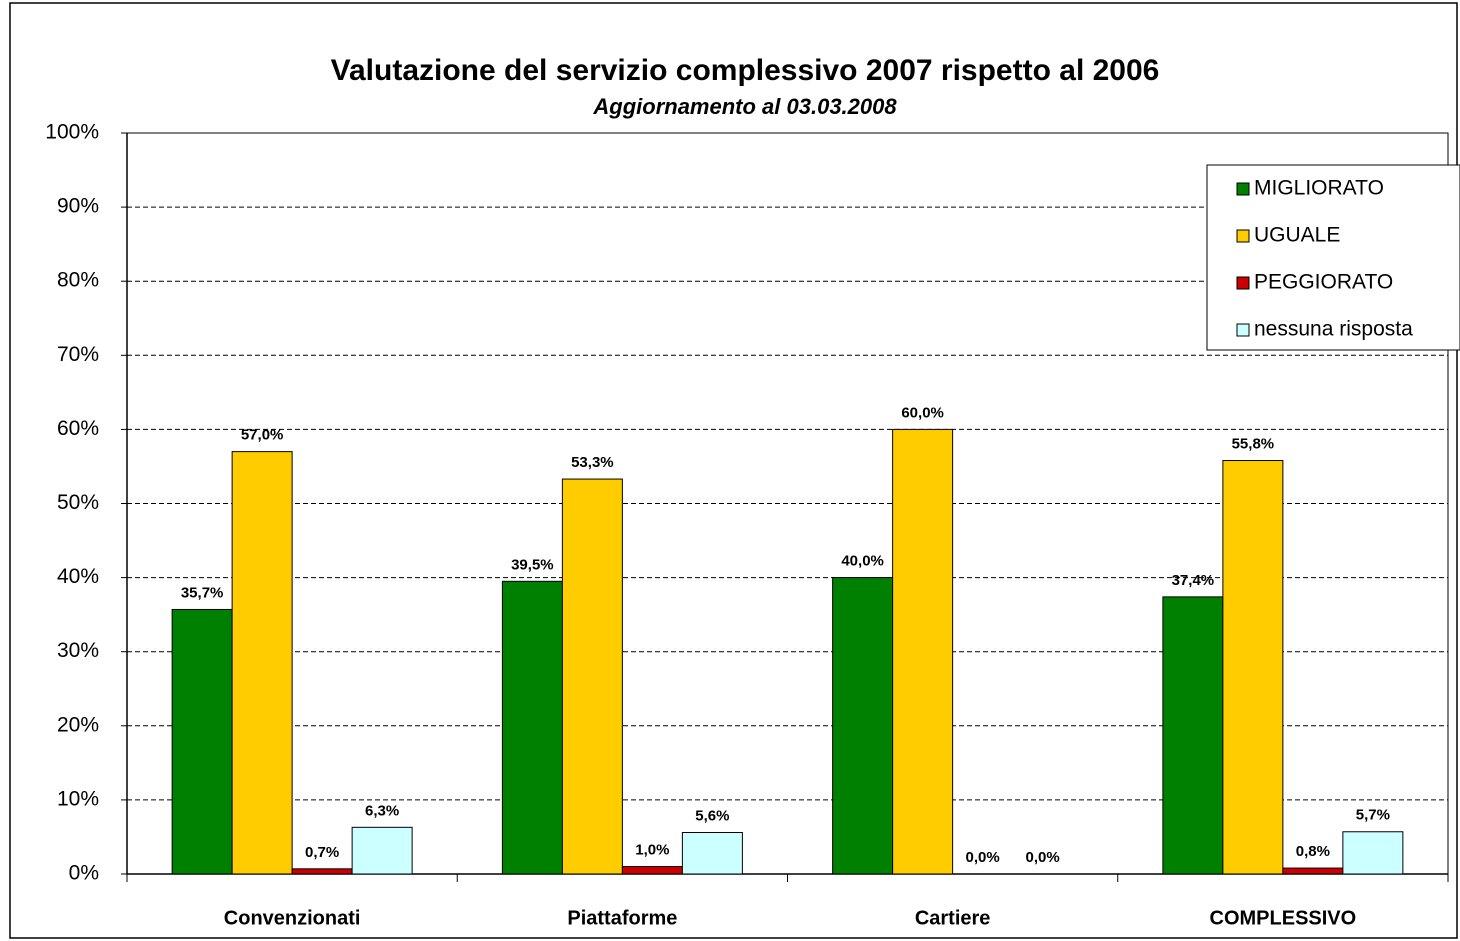 This screenshot has height=941, width=1460. What do you see at coordinates (1333, 329) in the screenshot?
I see `legend-label: nessuna risposta` at bounding box center [1333, 329].